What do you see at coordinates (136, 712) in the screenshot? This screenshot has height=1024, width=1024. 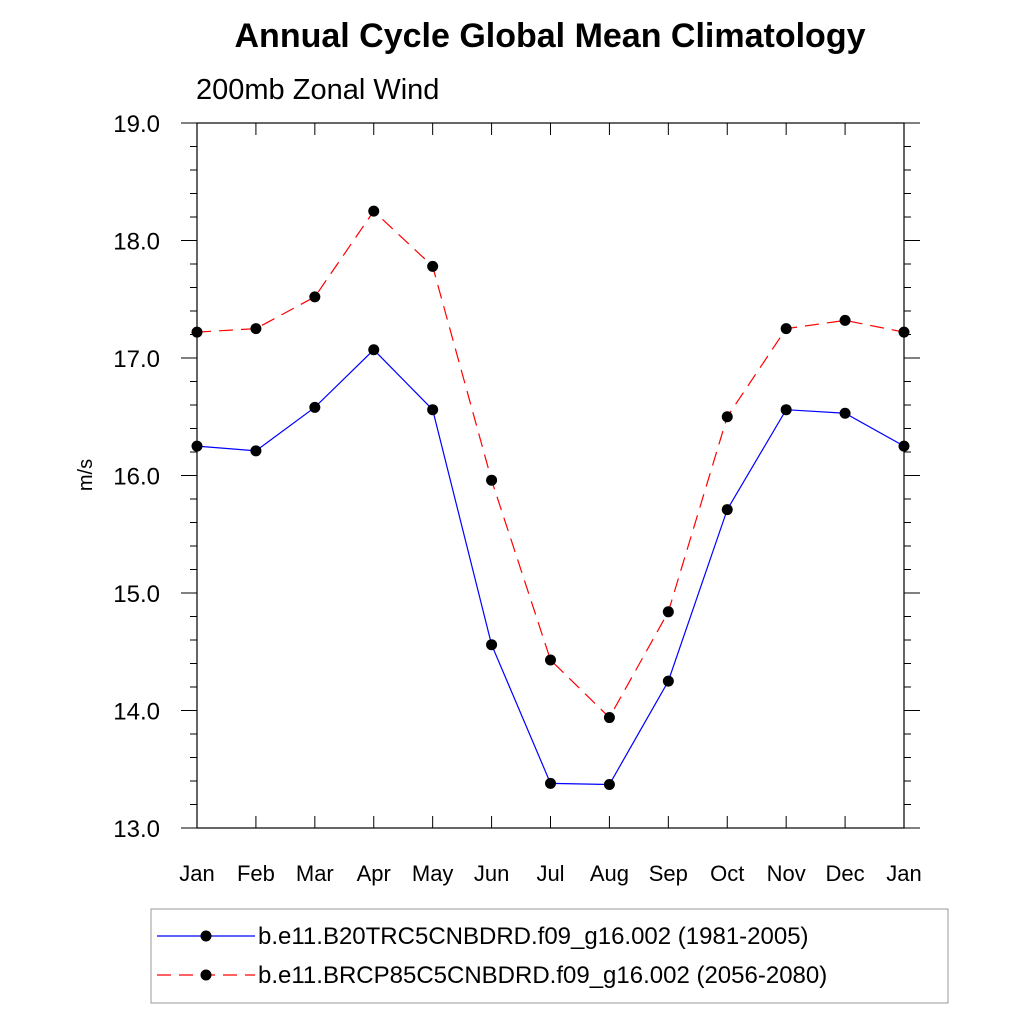 I see `y-tick-label: 14.0` at bounding box center [136, 712].